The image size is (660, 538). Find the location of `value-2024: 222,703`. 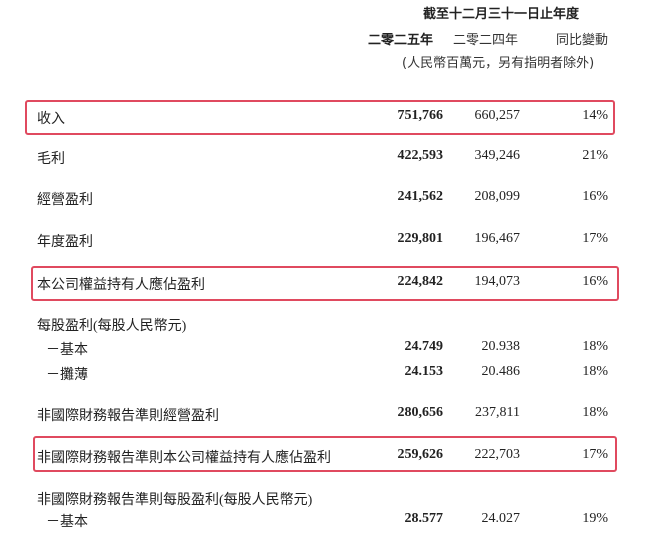

value-2024: 222,703 is located at coordinates (497, 454).